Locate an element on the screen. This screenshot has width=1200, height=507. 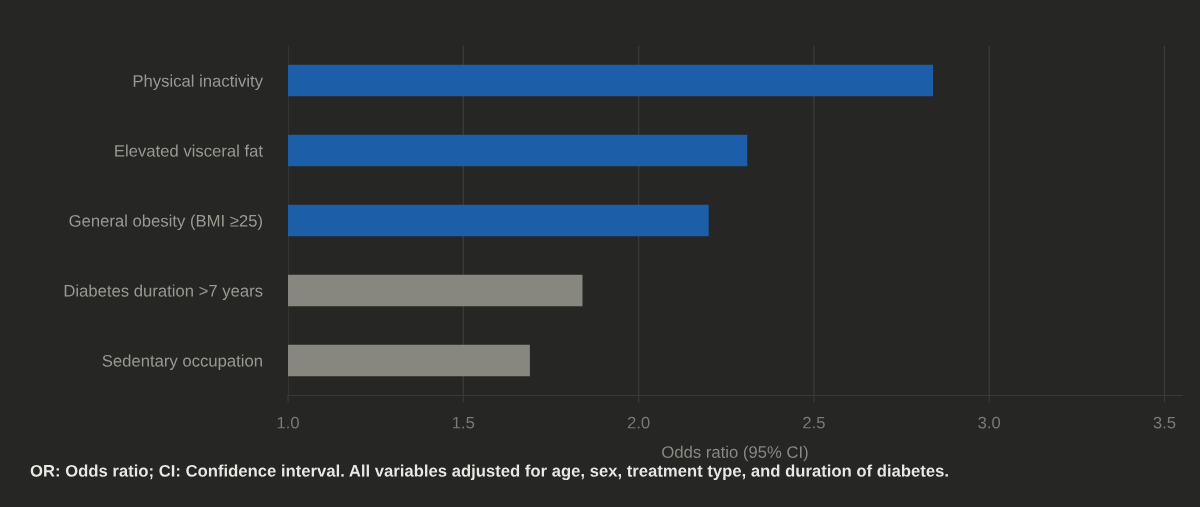
y-tick-label: General obesity (BMI ≥25) is located at coordinates (165, 222).